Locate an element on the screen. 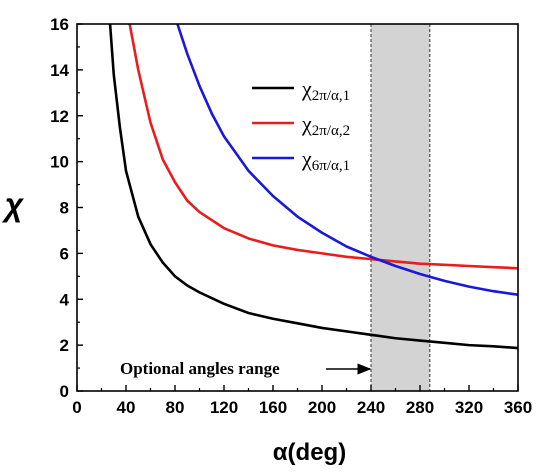 Image resolution: width=550 pixels, height=474 pixels. annotation-text: Optional angles range is located at coordinates (200, 368).